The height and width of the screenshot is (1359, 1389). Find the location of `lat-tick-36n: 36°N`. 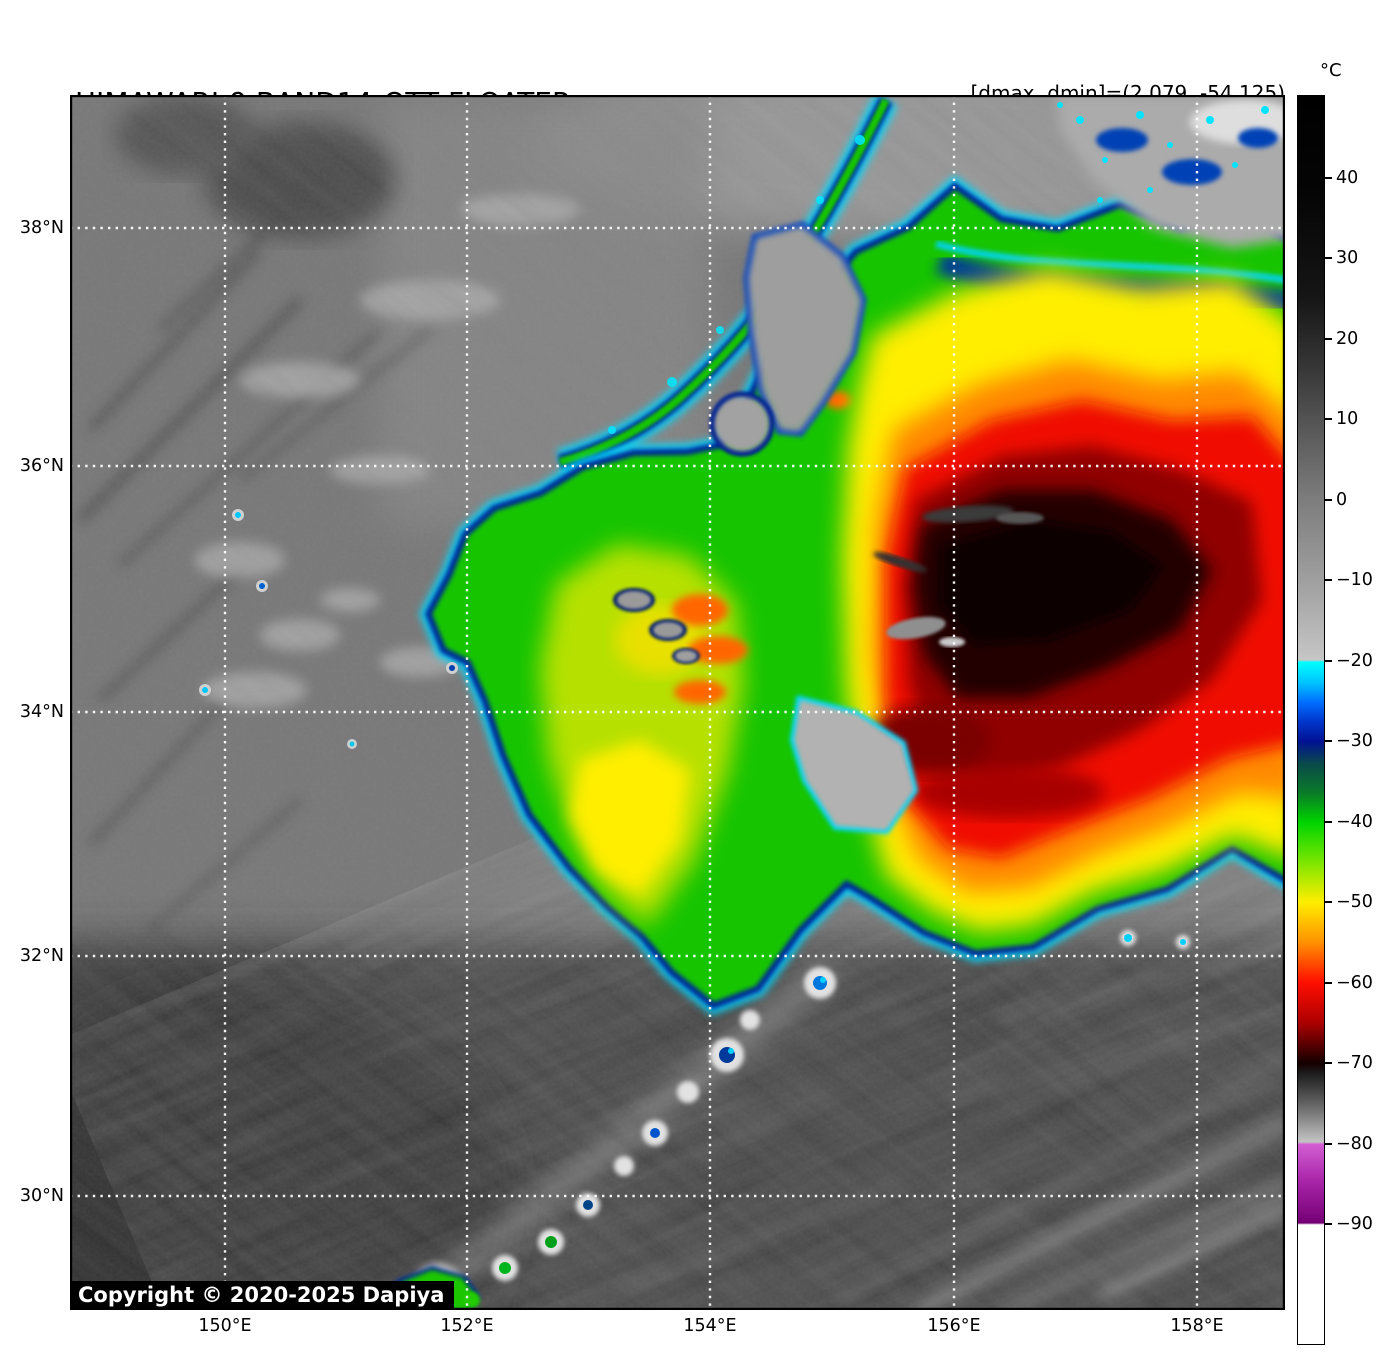

lat-tick-36n: 36°N is located at coordinates (41, 466).